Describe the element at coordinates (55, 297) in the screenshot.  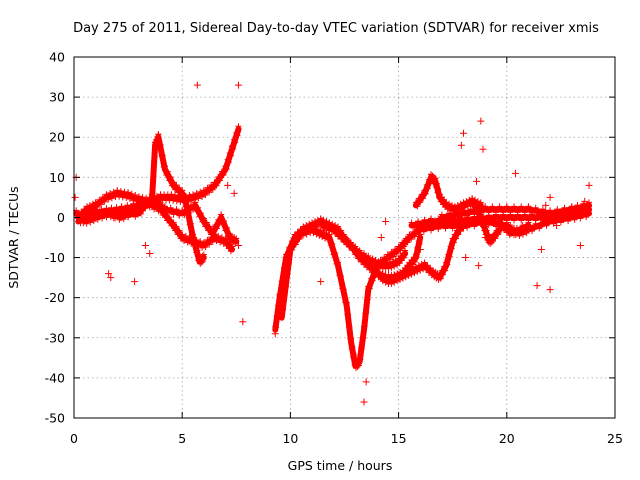
I see `y-tick-label: -20` at that location.